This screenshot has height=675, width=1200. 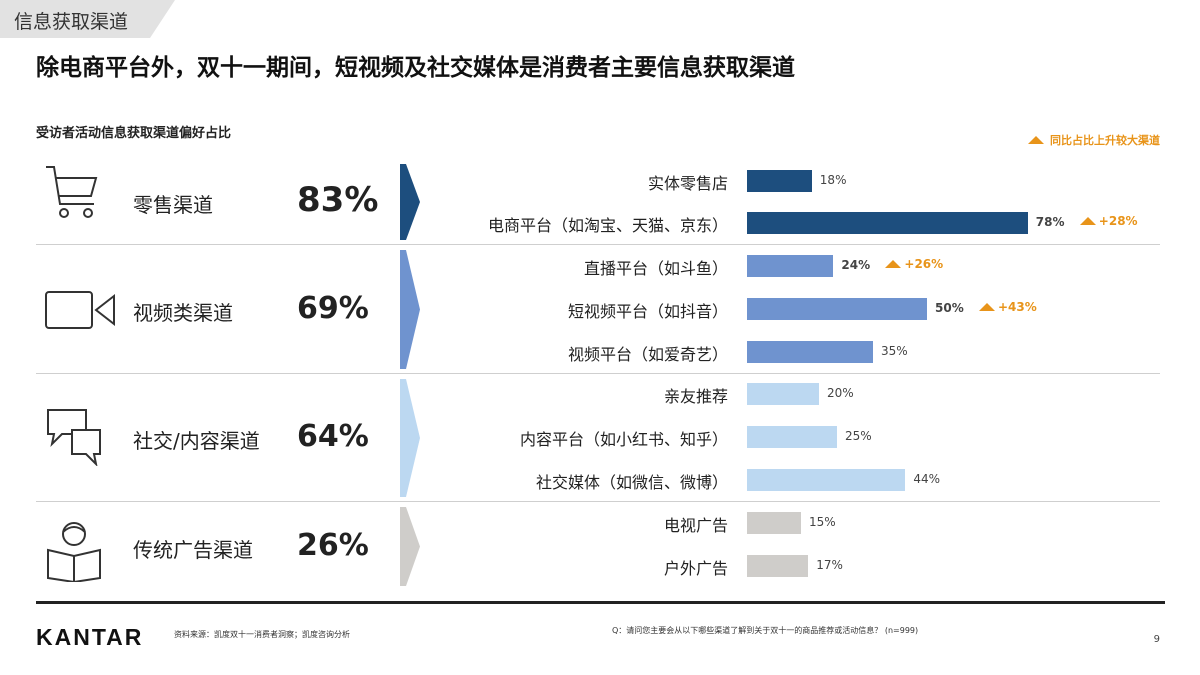 What do you see at coordinates (72, 192) in the screenshot?
I see `shopping-cart-icon` at bounding box center [72, 192].